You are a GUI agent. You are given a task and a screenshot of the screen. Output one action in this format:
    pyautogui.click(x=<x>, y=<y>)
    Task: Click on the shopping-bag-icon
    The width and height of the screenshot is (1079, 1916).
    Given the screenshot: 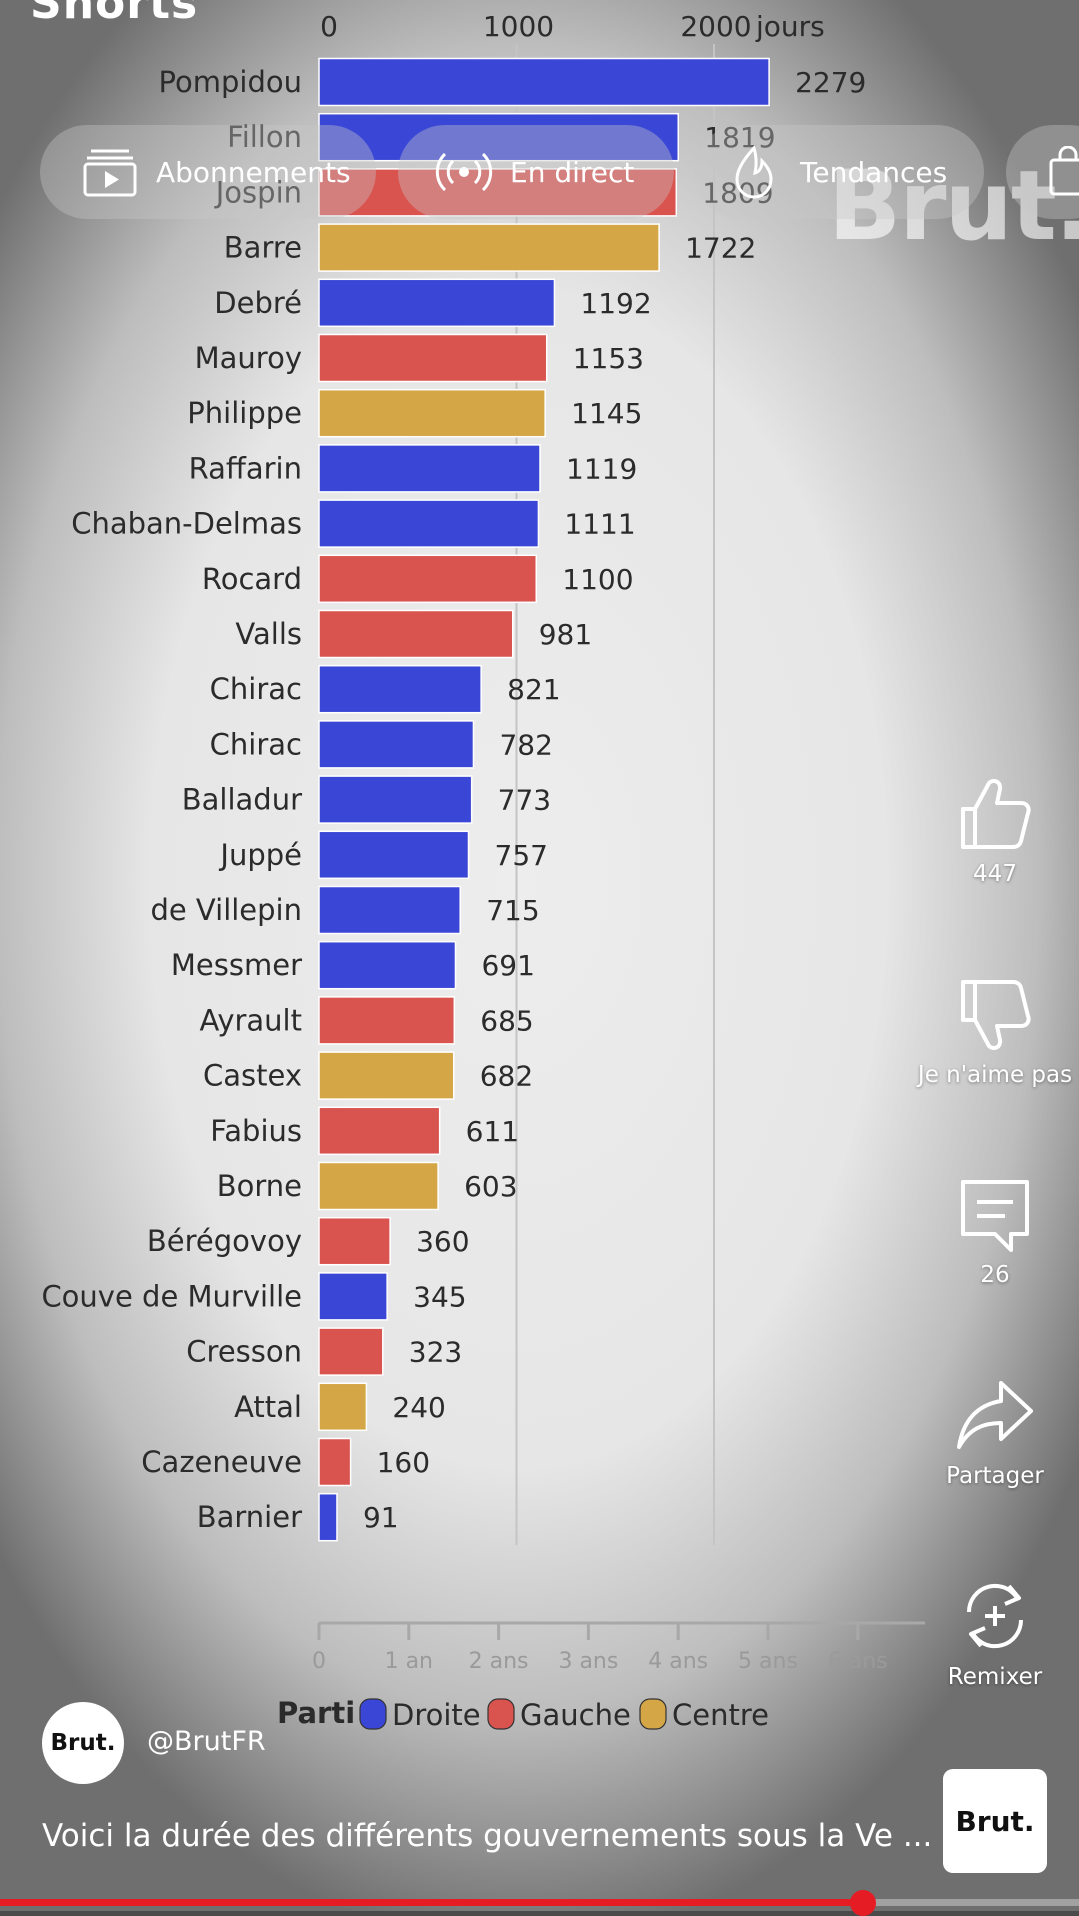 What is the action you would take?
    pyautogui.click(x=1063, y=172)
    